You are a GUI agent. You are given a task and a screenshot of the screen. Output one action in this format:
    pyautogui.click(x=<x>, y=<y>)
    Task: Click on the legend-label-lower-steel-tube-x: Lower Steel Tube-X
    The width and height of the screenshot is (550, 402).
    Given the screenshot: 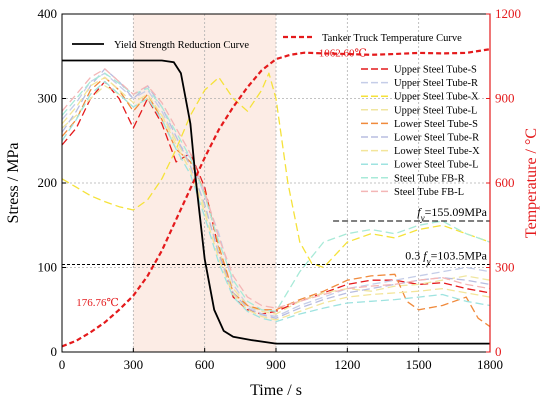 What is the action you would take?
    pyautogui.click(x=437, y=151)
    